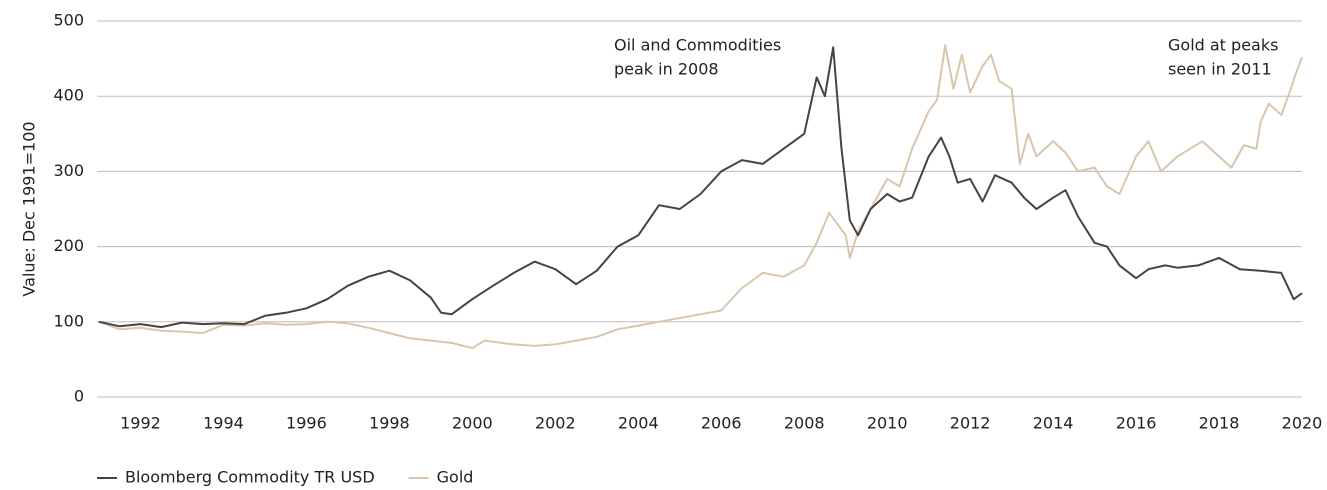 The height and width of the screenshot is (490, 1327). What do you see at coordinates (79, 396) in the screenshot?
I see `y-tick-label: 0` at bounding box center [79, 396].